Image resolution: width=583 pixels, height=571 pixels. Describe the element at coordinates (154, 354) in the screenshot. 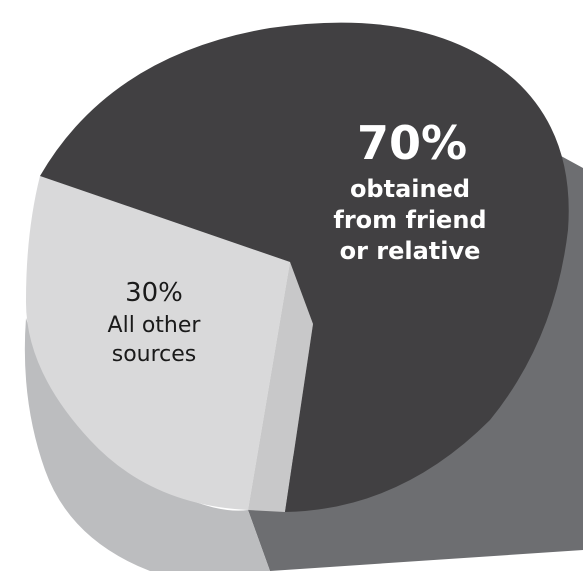

I see `slice-label-line-2-other: sources` at that location.